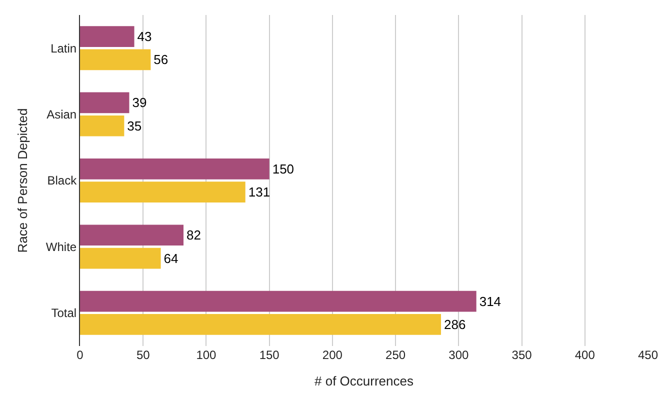 The height and width of the screenshot is (406, 670). Describe the element at coordinates (332, 355) in the screenshot. I see `x-tick-label: 200` at that location.